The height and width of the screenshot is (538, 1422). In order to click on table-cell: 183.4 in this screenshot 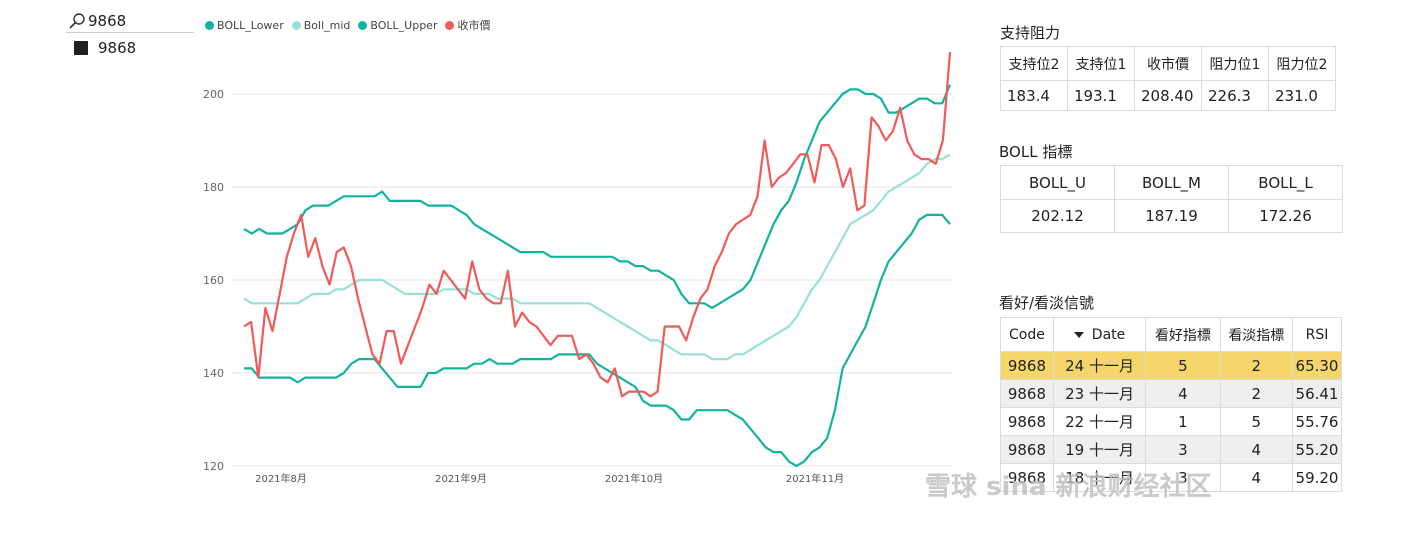, I will do `click(1034, 95)`.